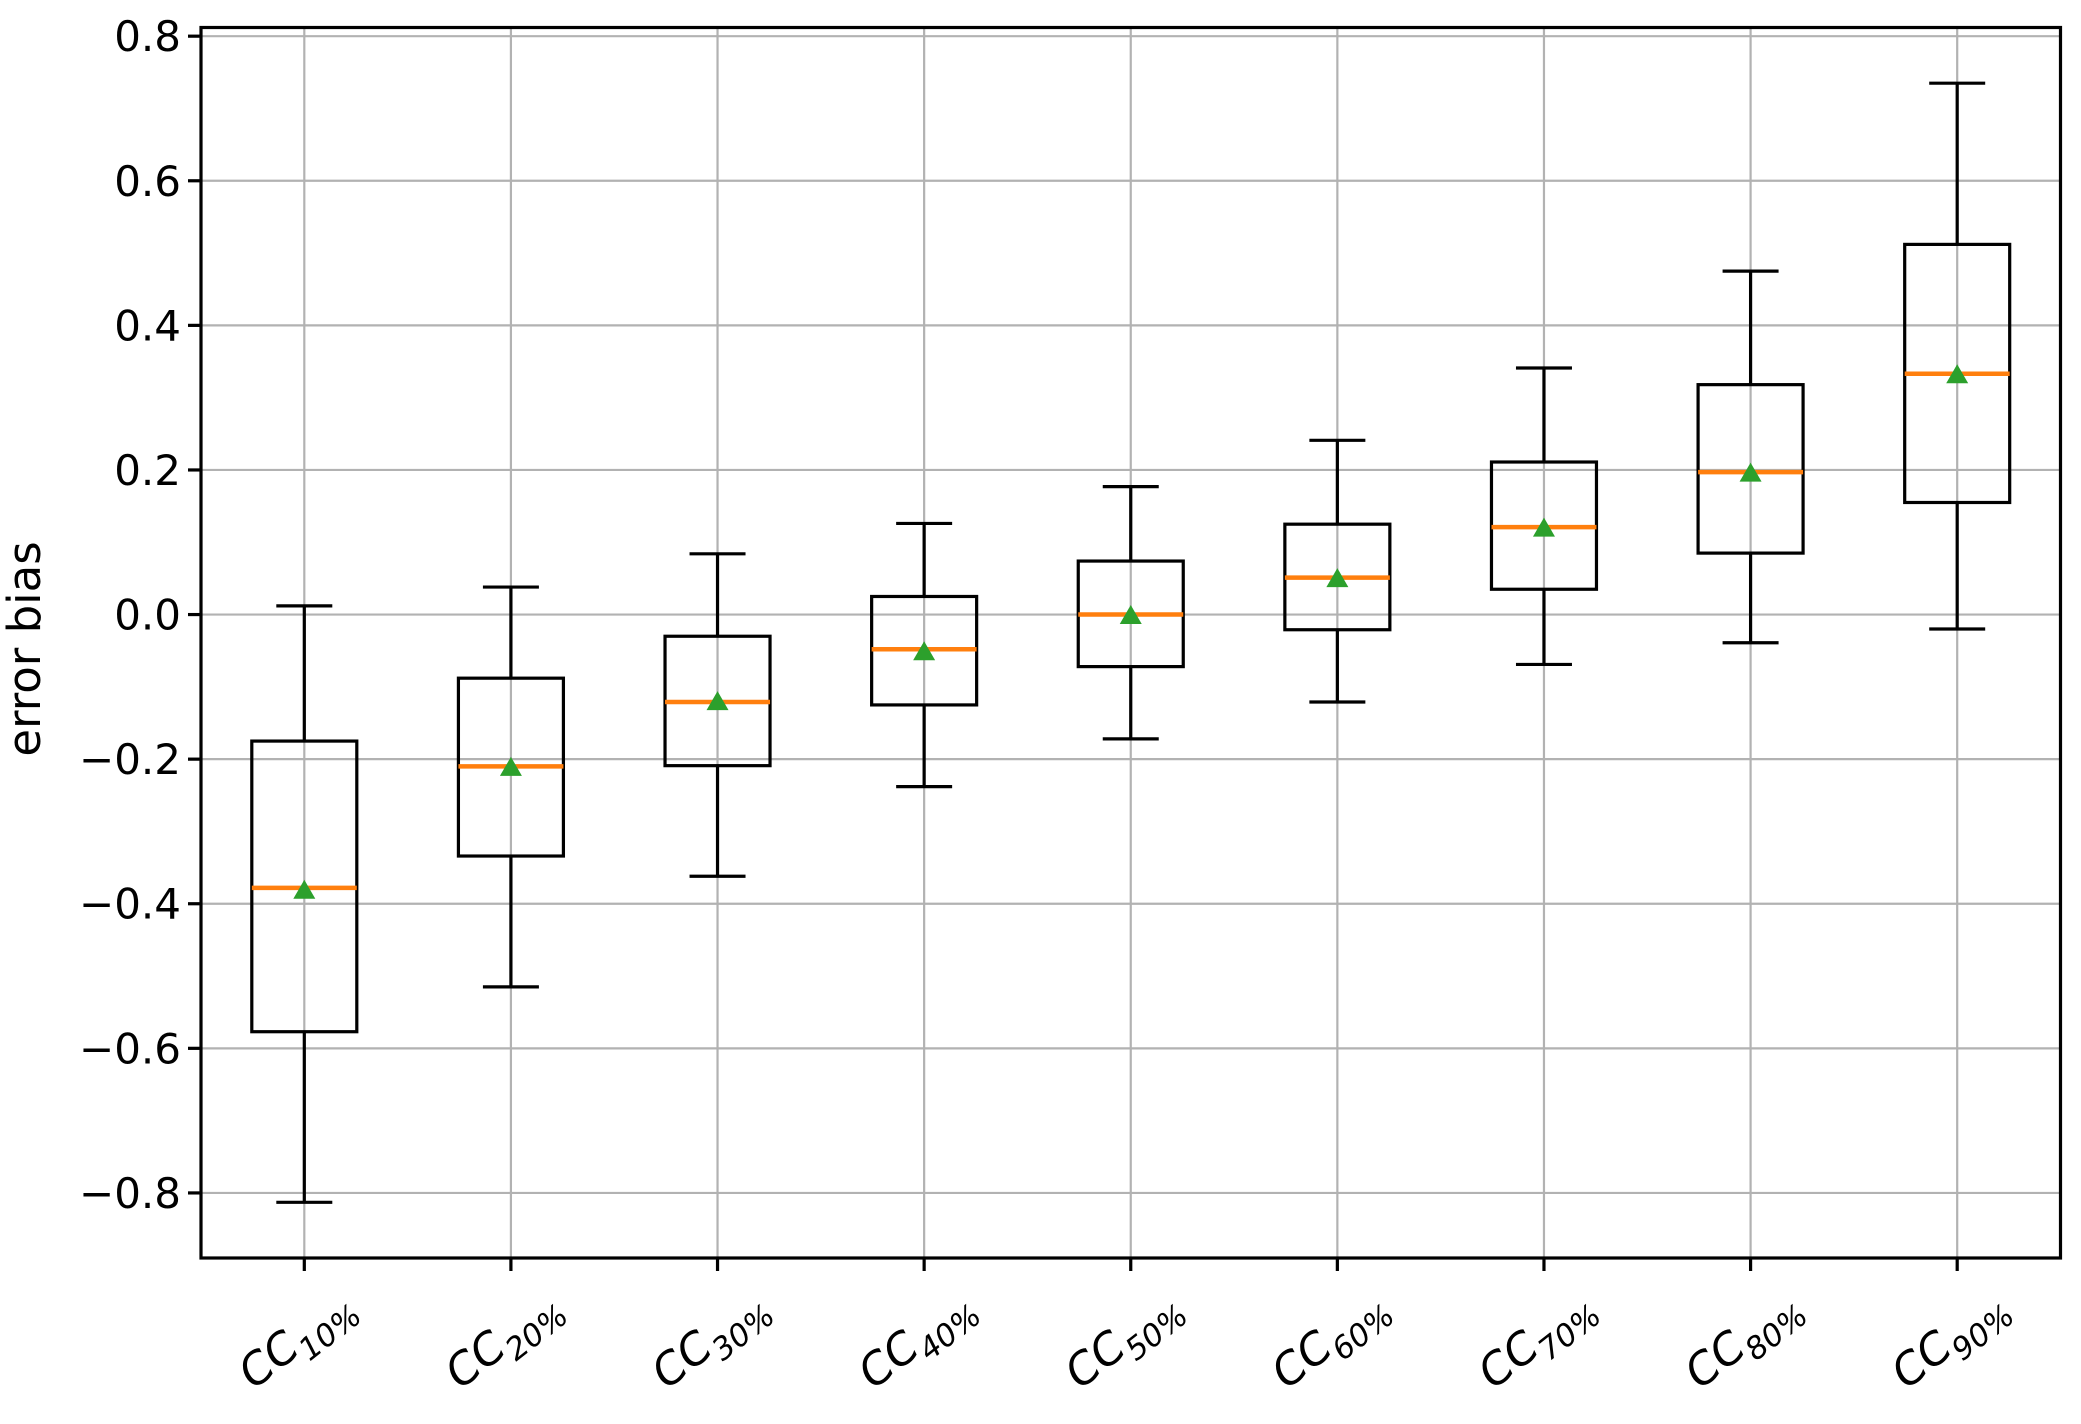 The height and width of the screenshot is (1424, 2081). Describe the element at coordinates (147, 470) in the screenshot. I see `y-tick-label: 0.2` at that location.